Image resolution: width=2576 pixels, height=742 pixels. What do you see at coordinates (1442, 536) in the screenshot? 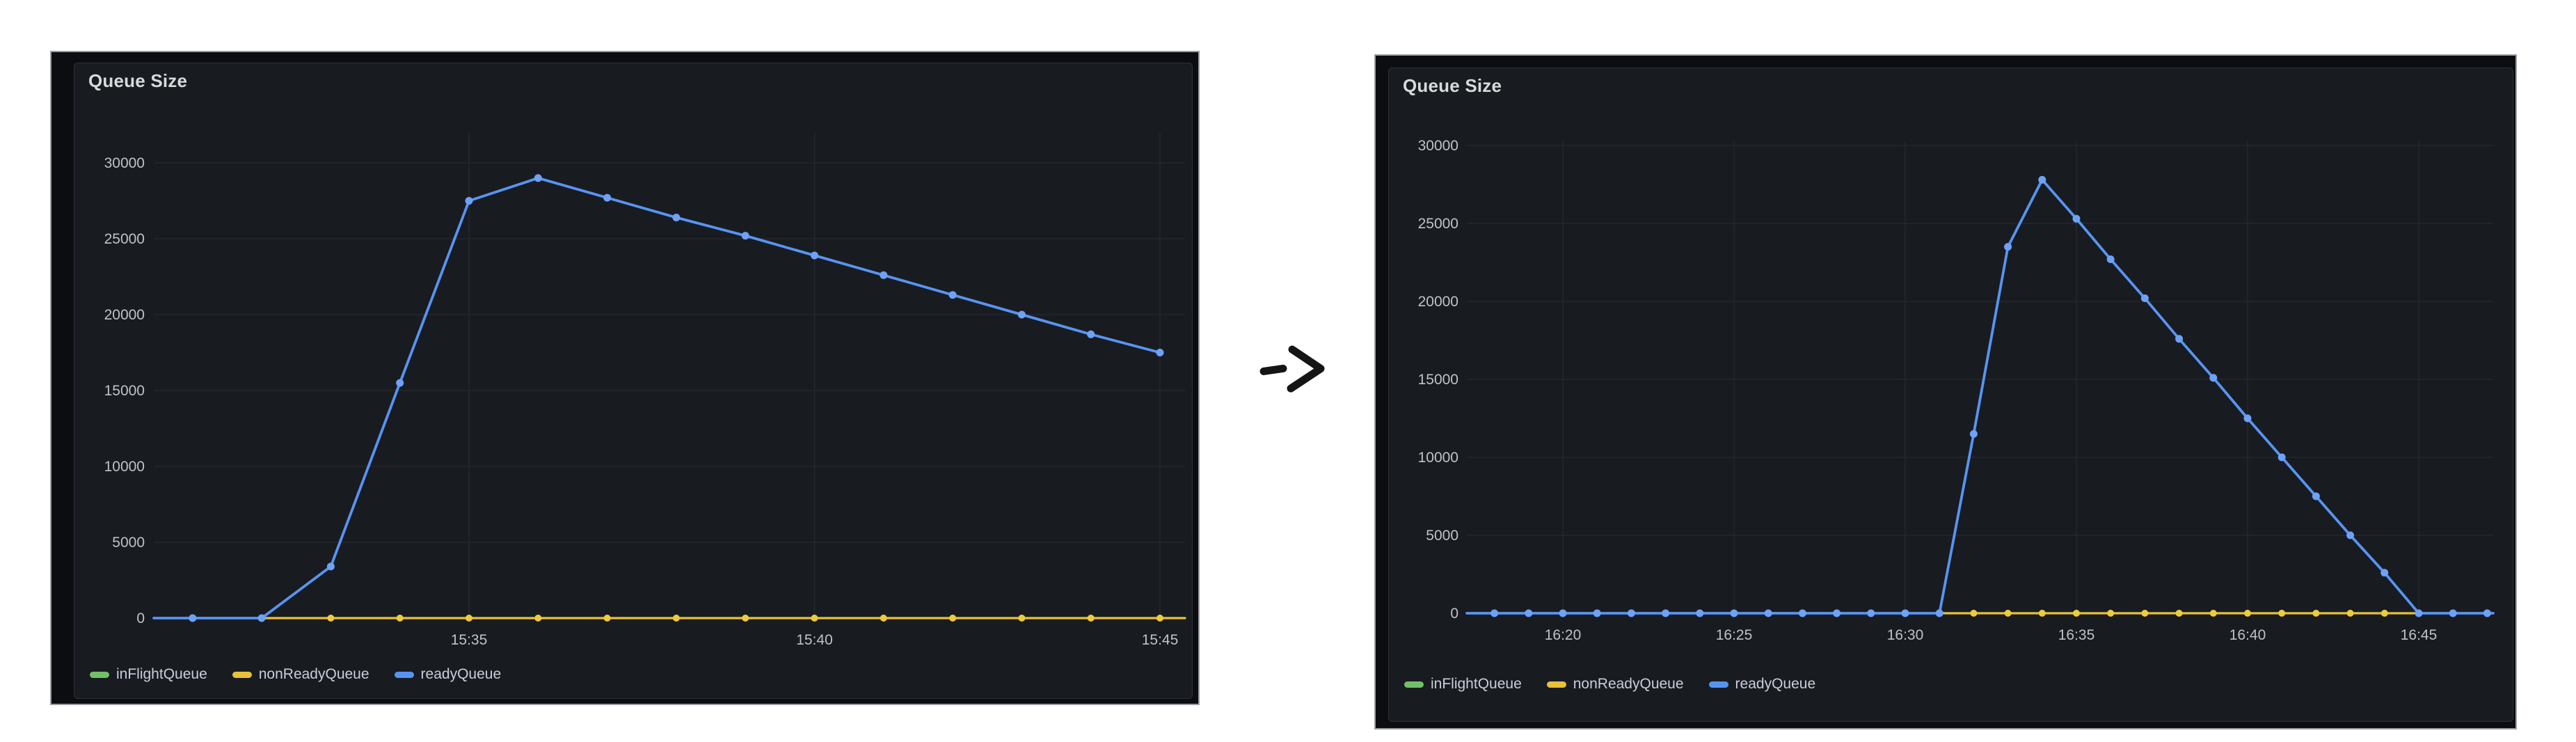
I see `y-axis-label: 5000` at bounding box center [1442, 536].